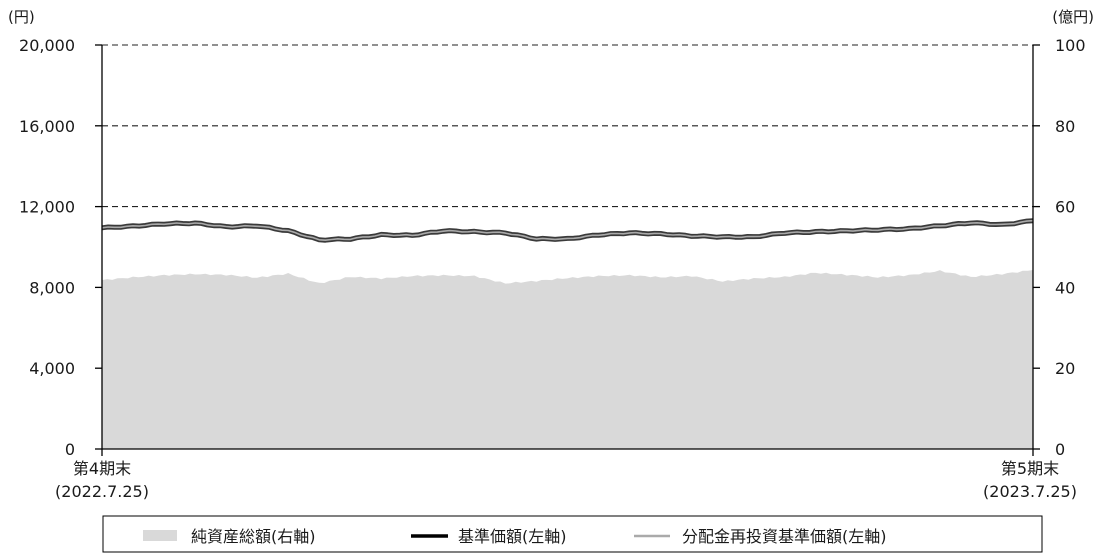  Describe the element at coordinates (1073, 17) in the screenshot. I see `right-axis-unit: (億円)` at that location.